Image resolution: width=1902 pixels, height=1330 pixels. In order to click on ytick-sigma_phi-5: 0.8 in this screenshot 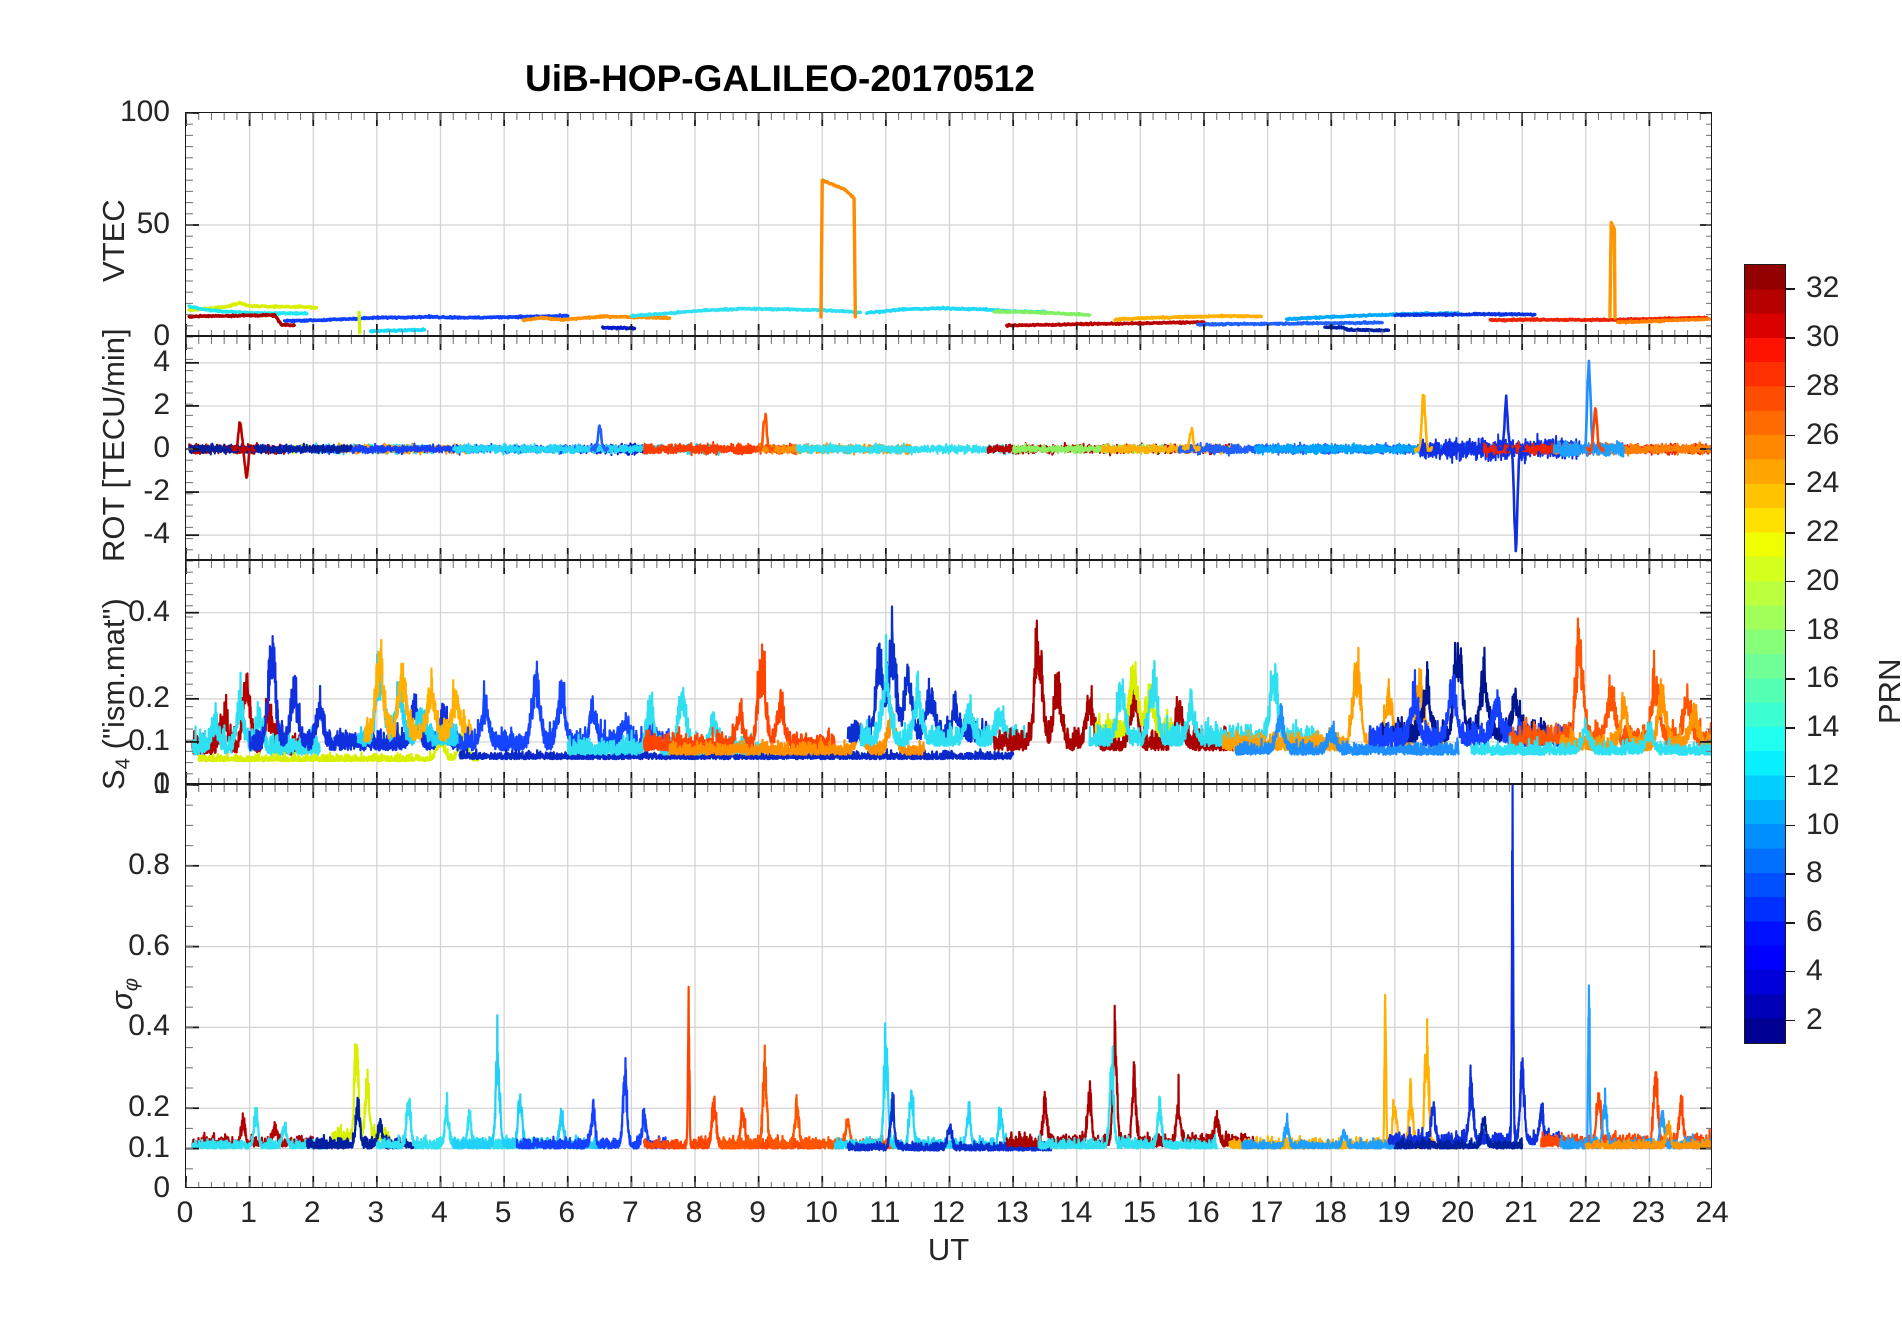, I will do `click(149, 864)`.